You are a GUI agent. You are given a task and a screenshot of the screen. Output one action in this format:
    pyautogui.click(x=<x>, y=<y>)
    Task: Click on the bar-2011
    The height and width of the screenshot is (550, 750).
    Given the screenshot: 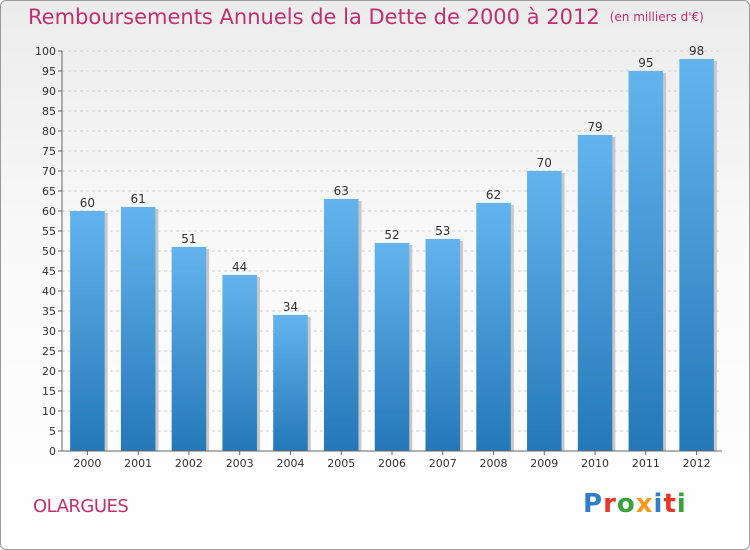 What is the action you would take?
    pyautogui.click(x=646, y=261)
    